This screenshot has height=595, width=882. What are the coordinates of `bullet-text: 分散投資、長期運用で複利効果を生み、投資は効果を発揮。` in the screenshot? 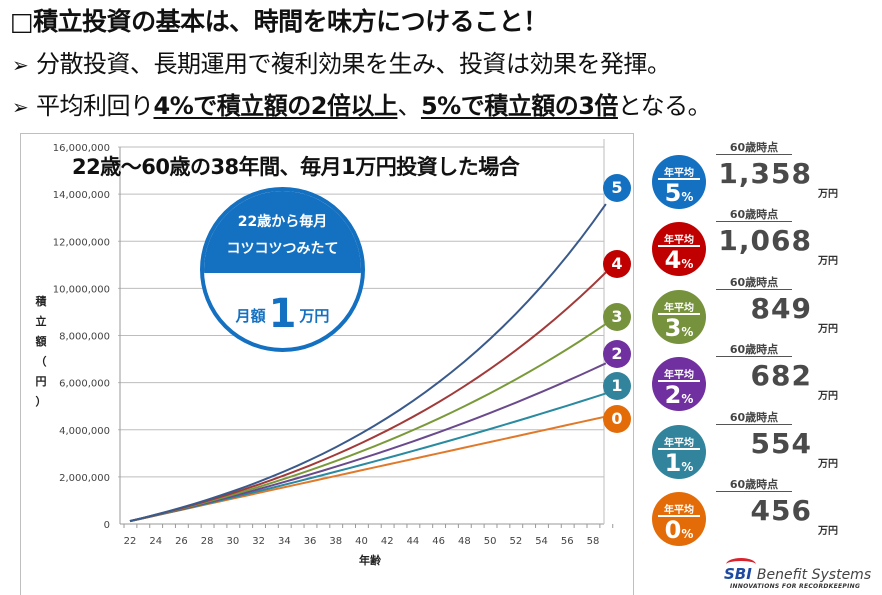 It's located at (353, 64).